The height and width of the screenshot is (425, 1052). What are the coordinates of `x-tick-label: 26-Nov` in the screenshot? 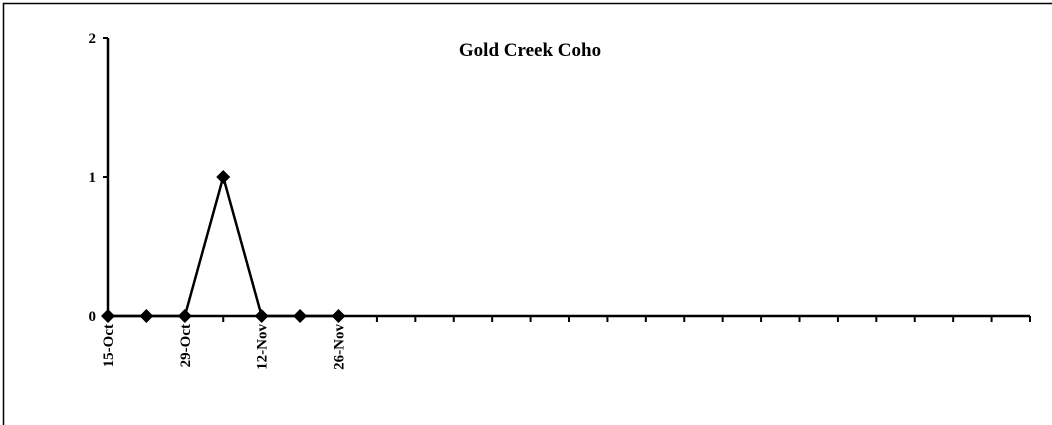 It's located at (340, 347).